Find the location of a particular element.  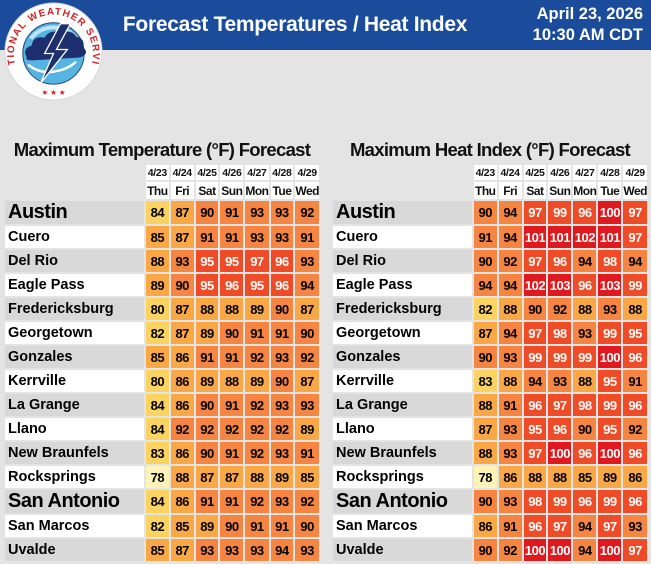

table-row: New Braunfels 88 93 97 100 96 100 96 is located at coordinates (490, 453).